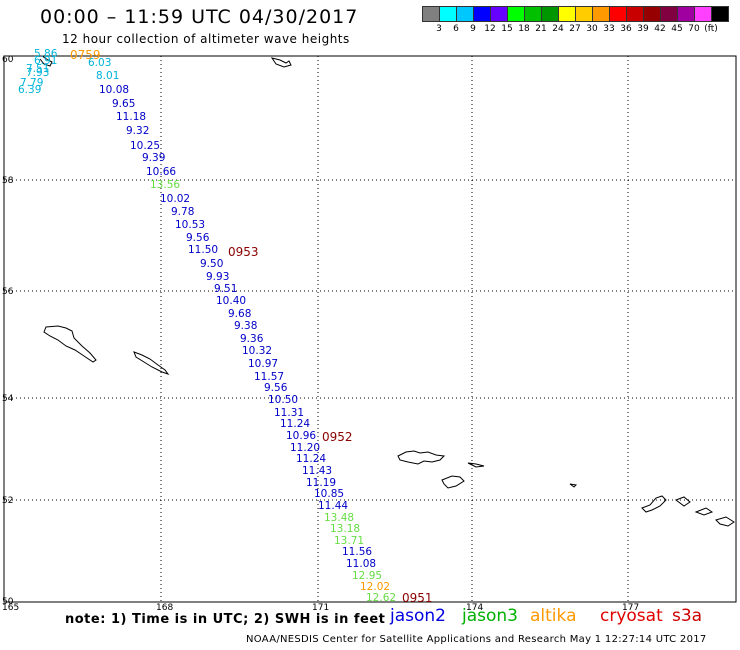  Describe the element at coordinates (367, 576) in the screenshot. I see `wave-height-value: 12.95` at that location.